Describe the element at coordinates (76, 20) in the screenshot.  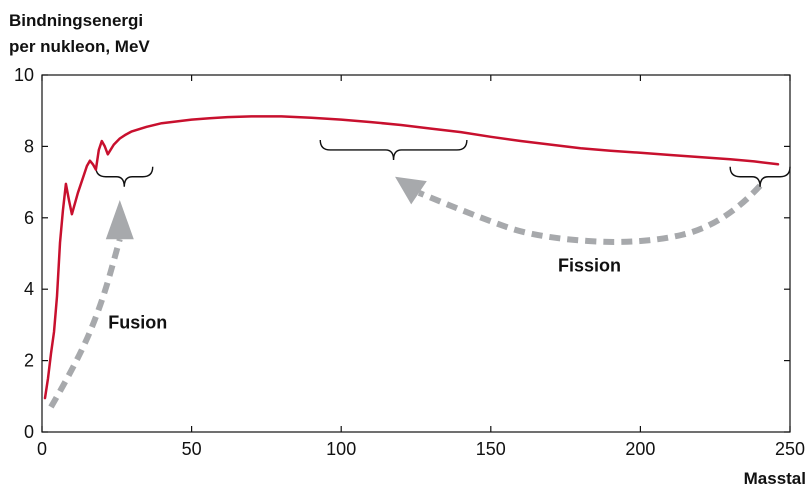
I see `y-axis-title-line1: Bindningsenergi` at that location.